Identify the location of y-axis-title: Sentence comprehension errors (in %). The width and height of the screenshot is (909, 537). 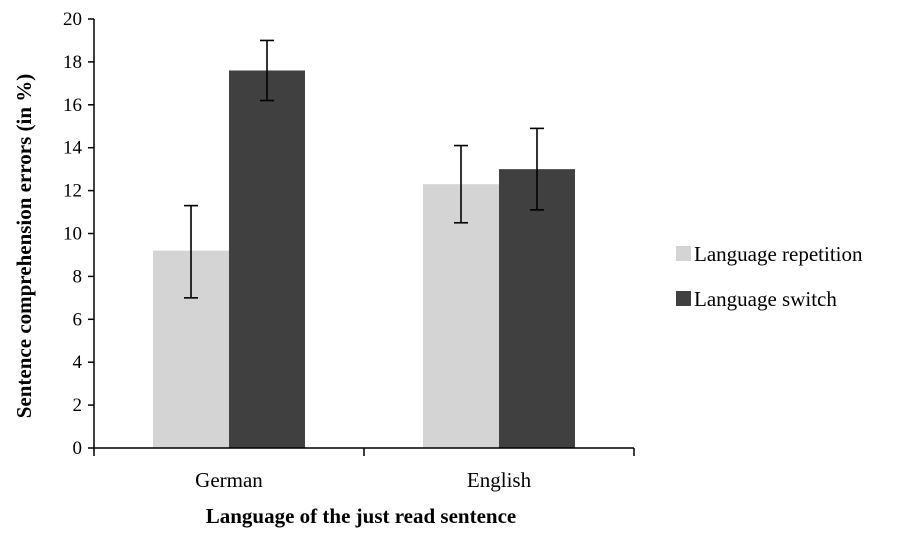
(24, 246).